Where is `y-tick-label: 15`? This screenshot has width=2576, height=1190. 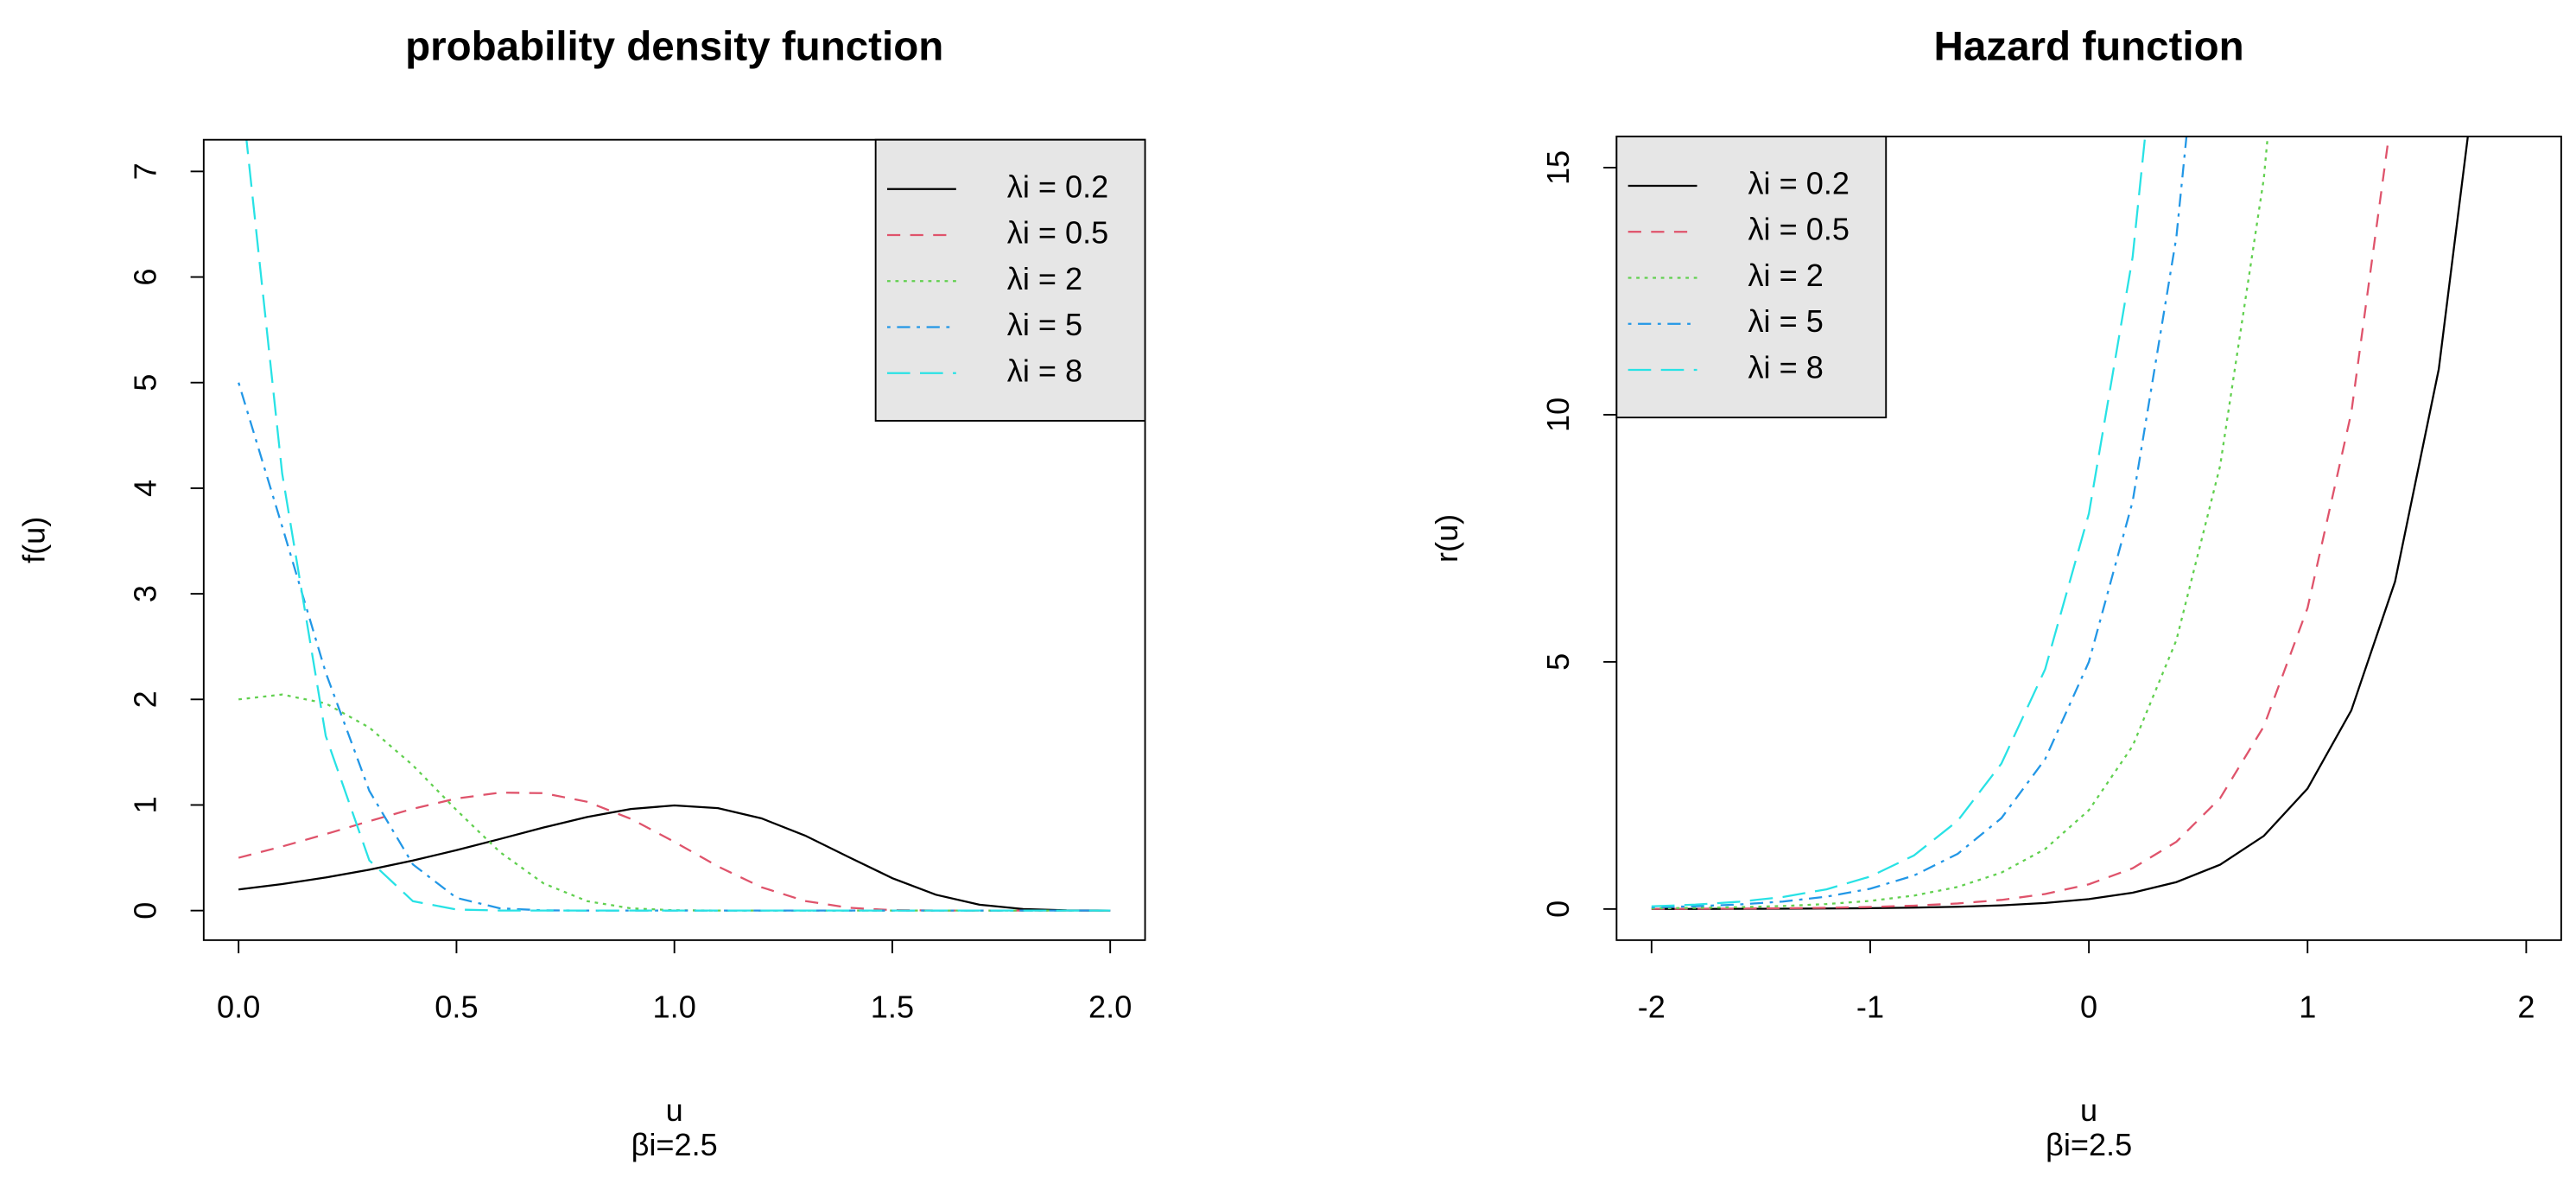
y-tick-label: 15 is located at coordinates (1558, 167).